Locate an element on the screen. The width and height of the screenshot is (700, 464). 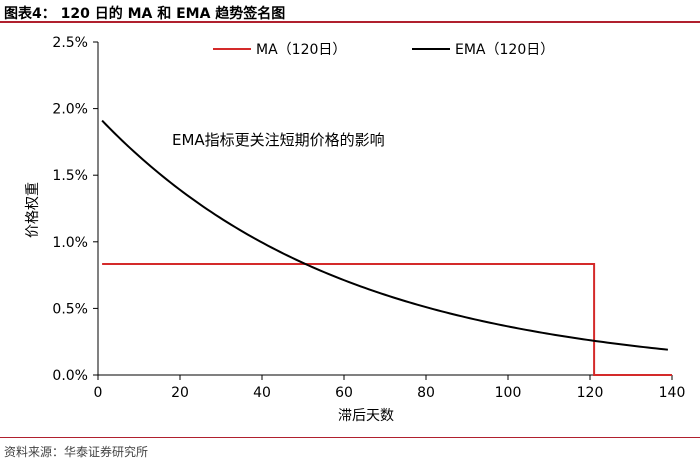
x-tick-label: 60 is located at coordinates (344, 393).